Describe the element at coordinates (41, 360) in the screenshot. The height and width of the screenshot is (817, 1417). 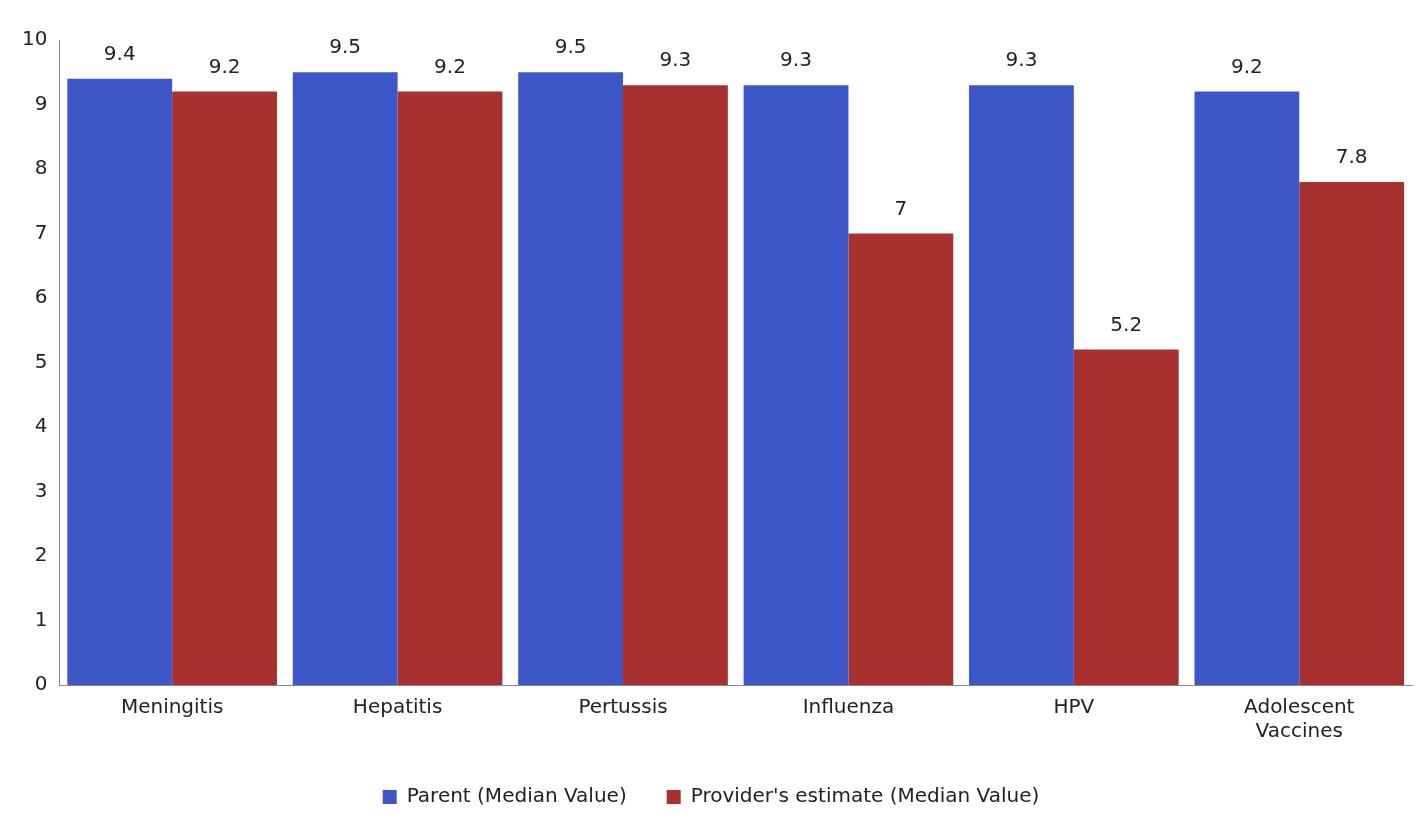
I see `y-tick-label: 5` at that location.